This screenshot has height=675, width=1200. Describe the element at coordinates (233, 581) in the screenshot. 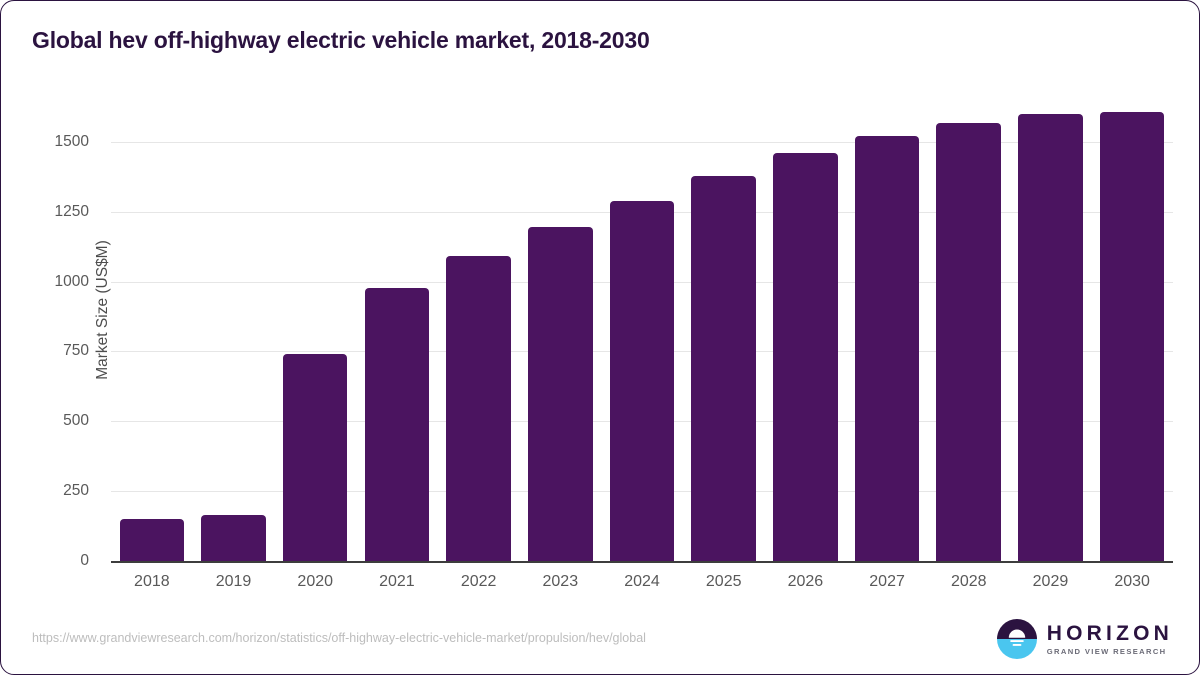

I see `x-axis-tick-label: 2019` at that location.